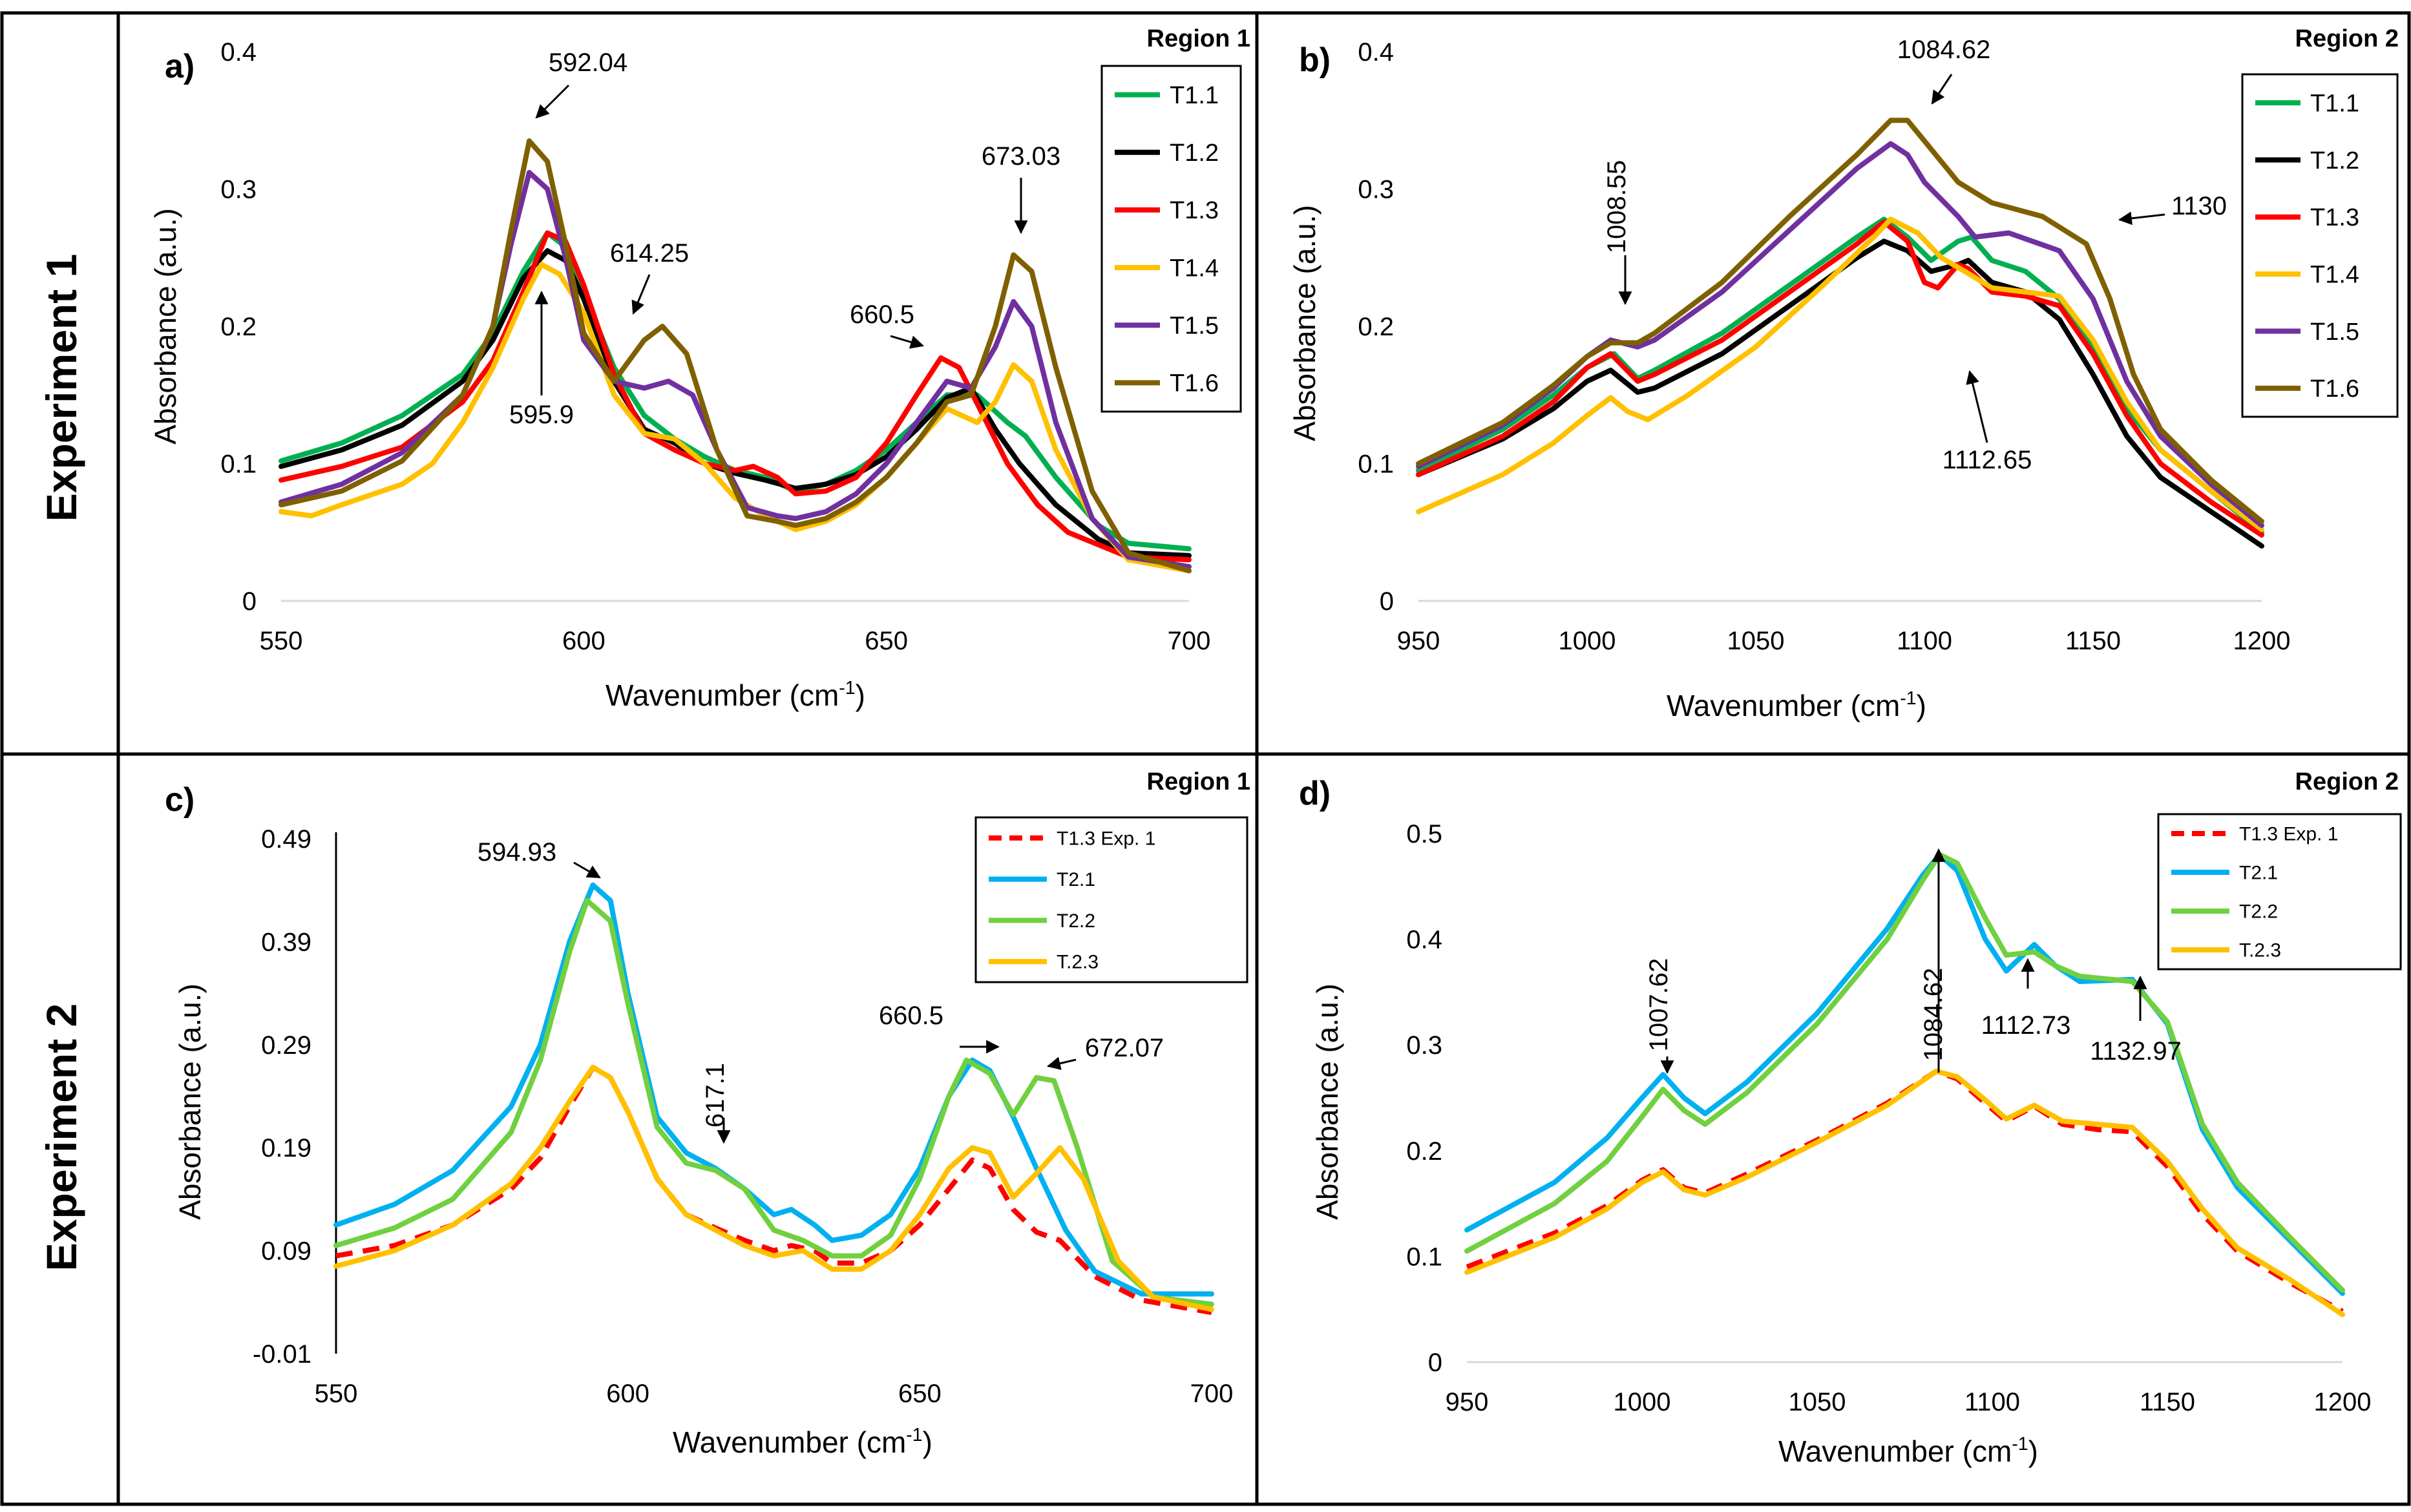  What do you see at coordinates (649, 254) in the screenshot?
I see `peak-annotation-label: 614.25` at bounding box center [649, 254].